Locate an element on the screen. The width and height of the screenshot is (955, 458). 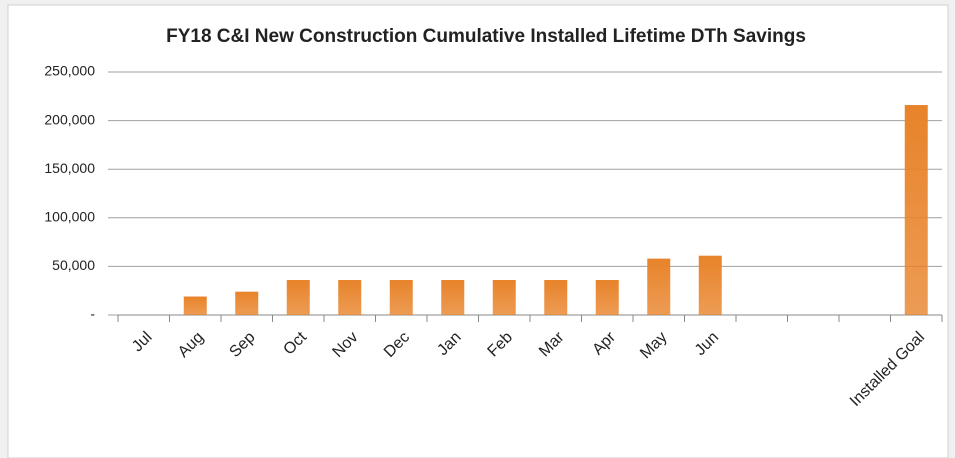
y-tick-label: 100,000 is located at coordinates (69, 217).